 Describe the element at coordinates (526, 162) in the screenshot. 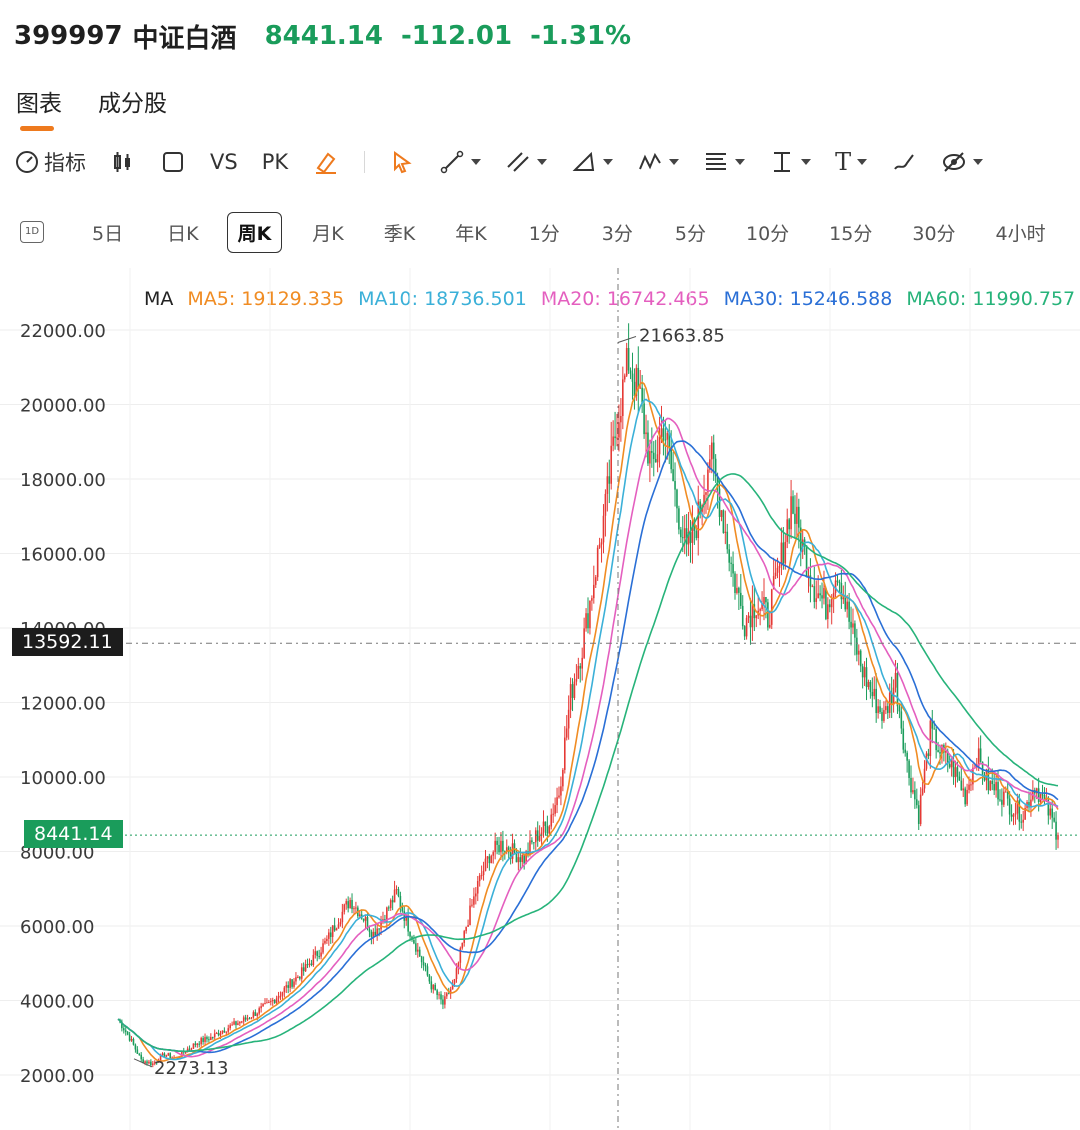

I see `channel-tool` at that location.